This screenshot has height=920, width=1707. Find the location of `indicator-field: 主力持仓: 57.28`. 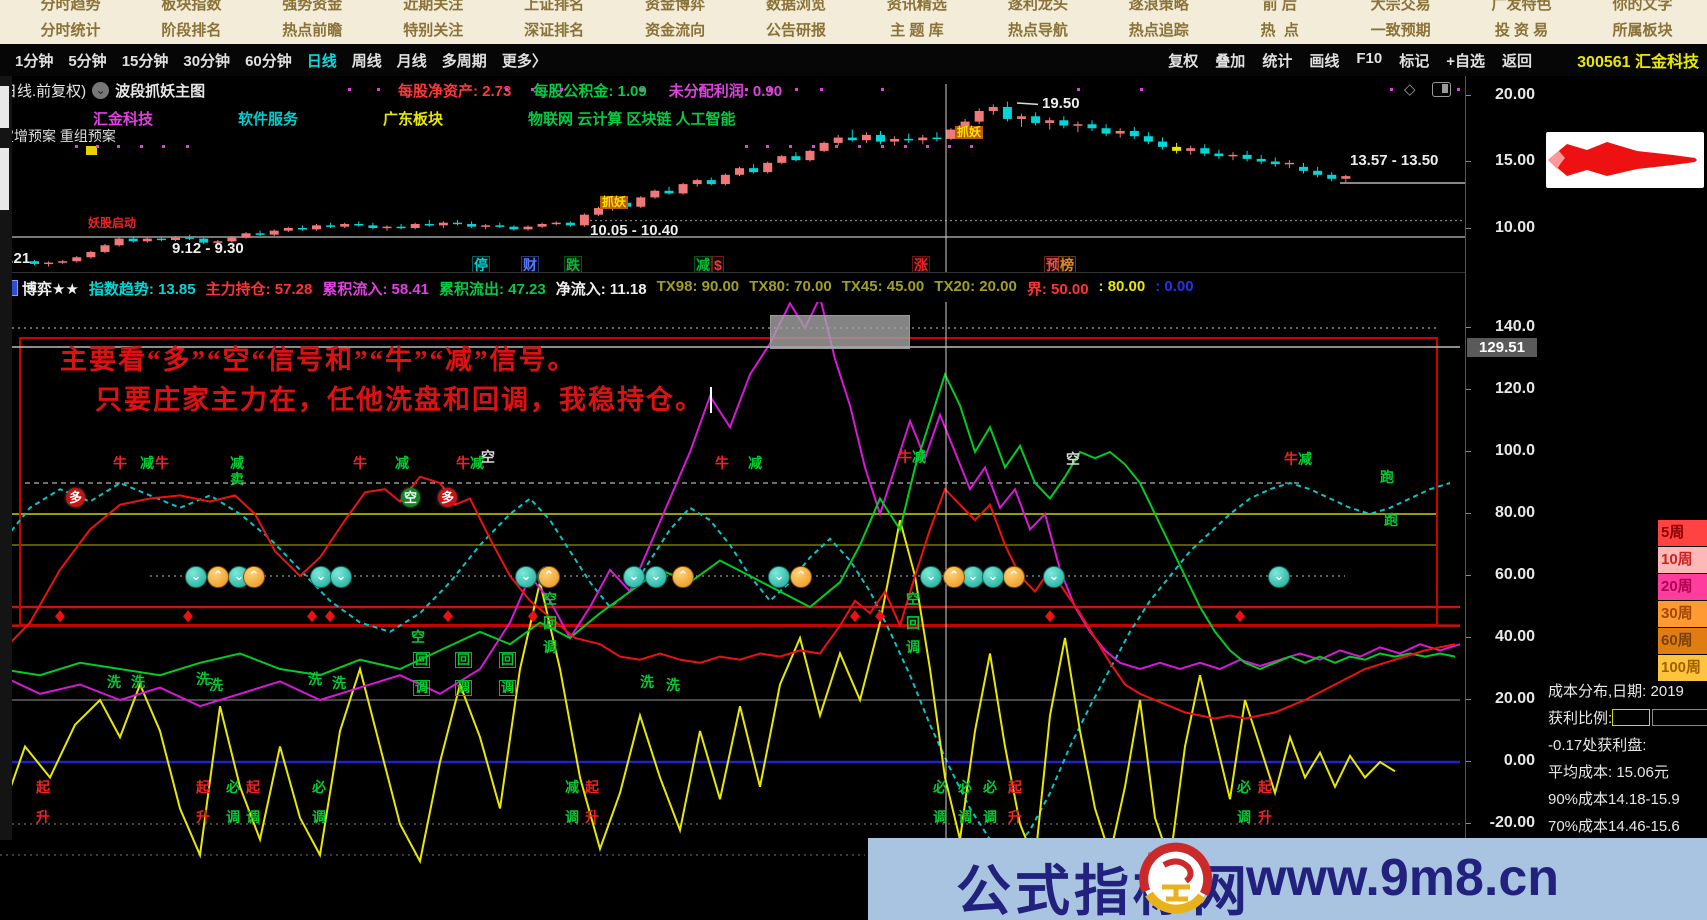

indicator-field: 主力持仓: 57.28 is located at coordinates (259, 289).